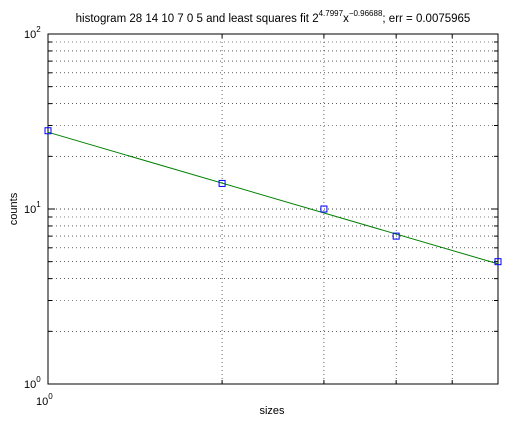 This screenshot has width=513, height=423. I want to click on x-axis-label: sizes, so click(272, 411).